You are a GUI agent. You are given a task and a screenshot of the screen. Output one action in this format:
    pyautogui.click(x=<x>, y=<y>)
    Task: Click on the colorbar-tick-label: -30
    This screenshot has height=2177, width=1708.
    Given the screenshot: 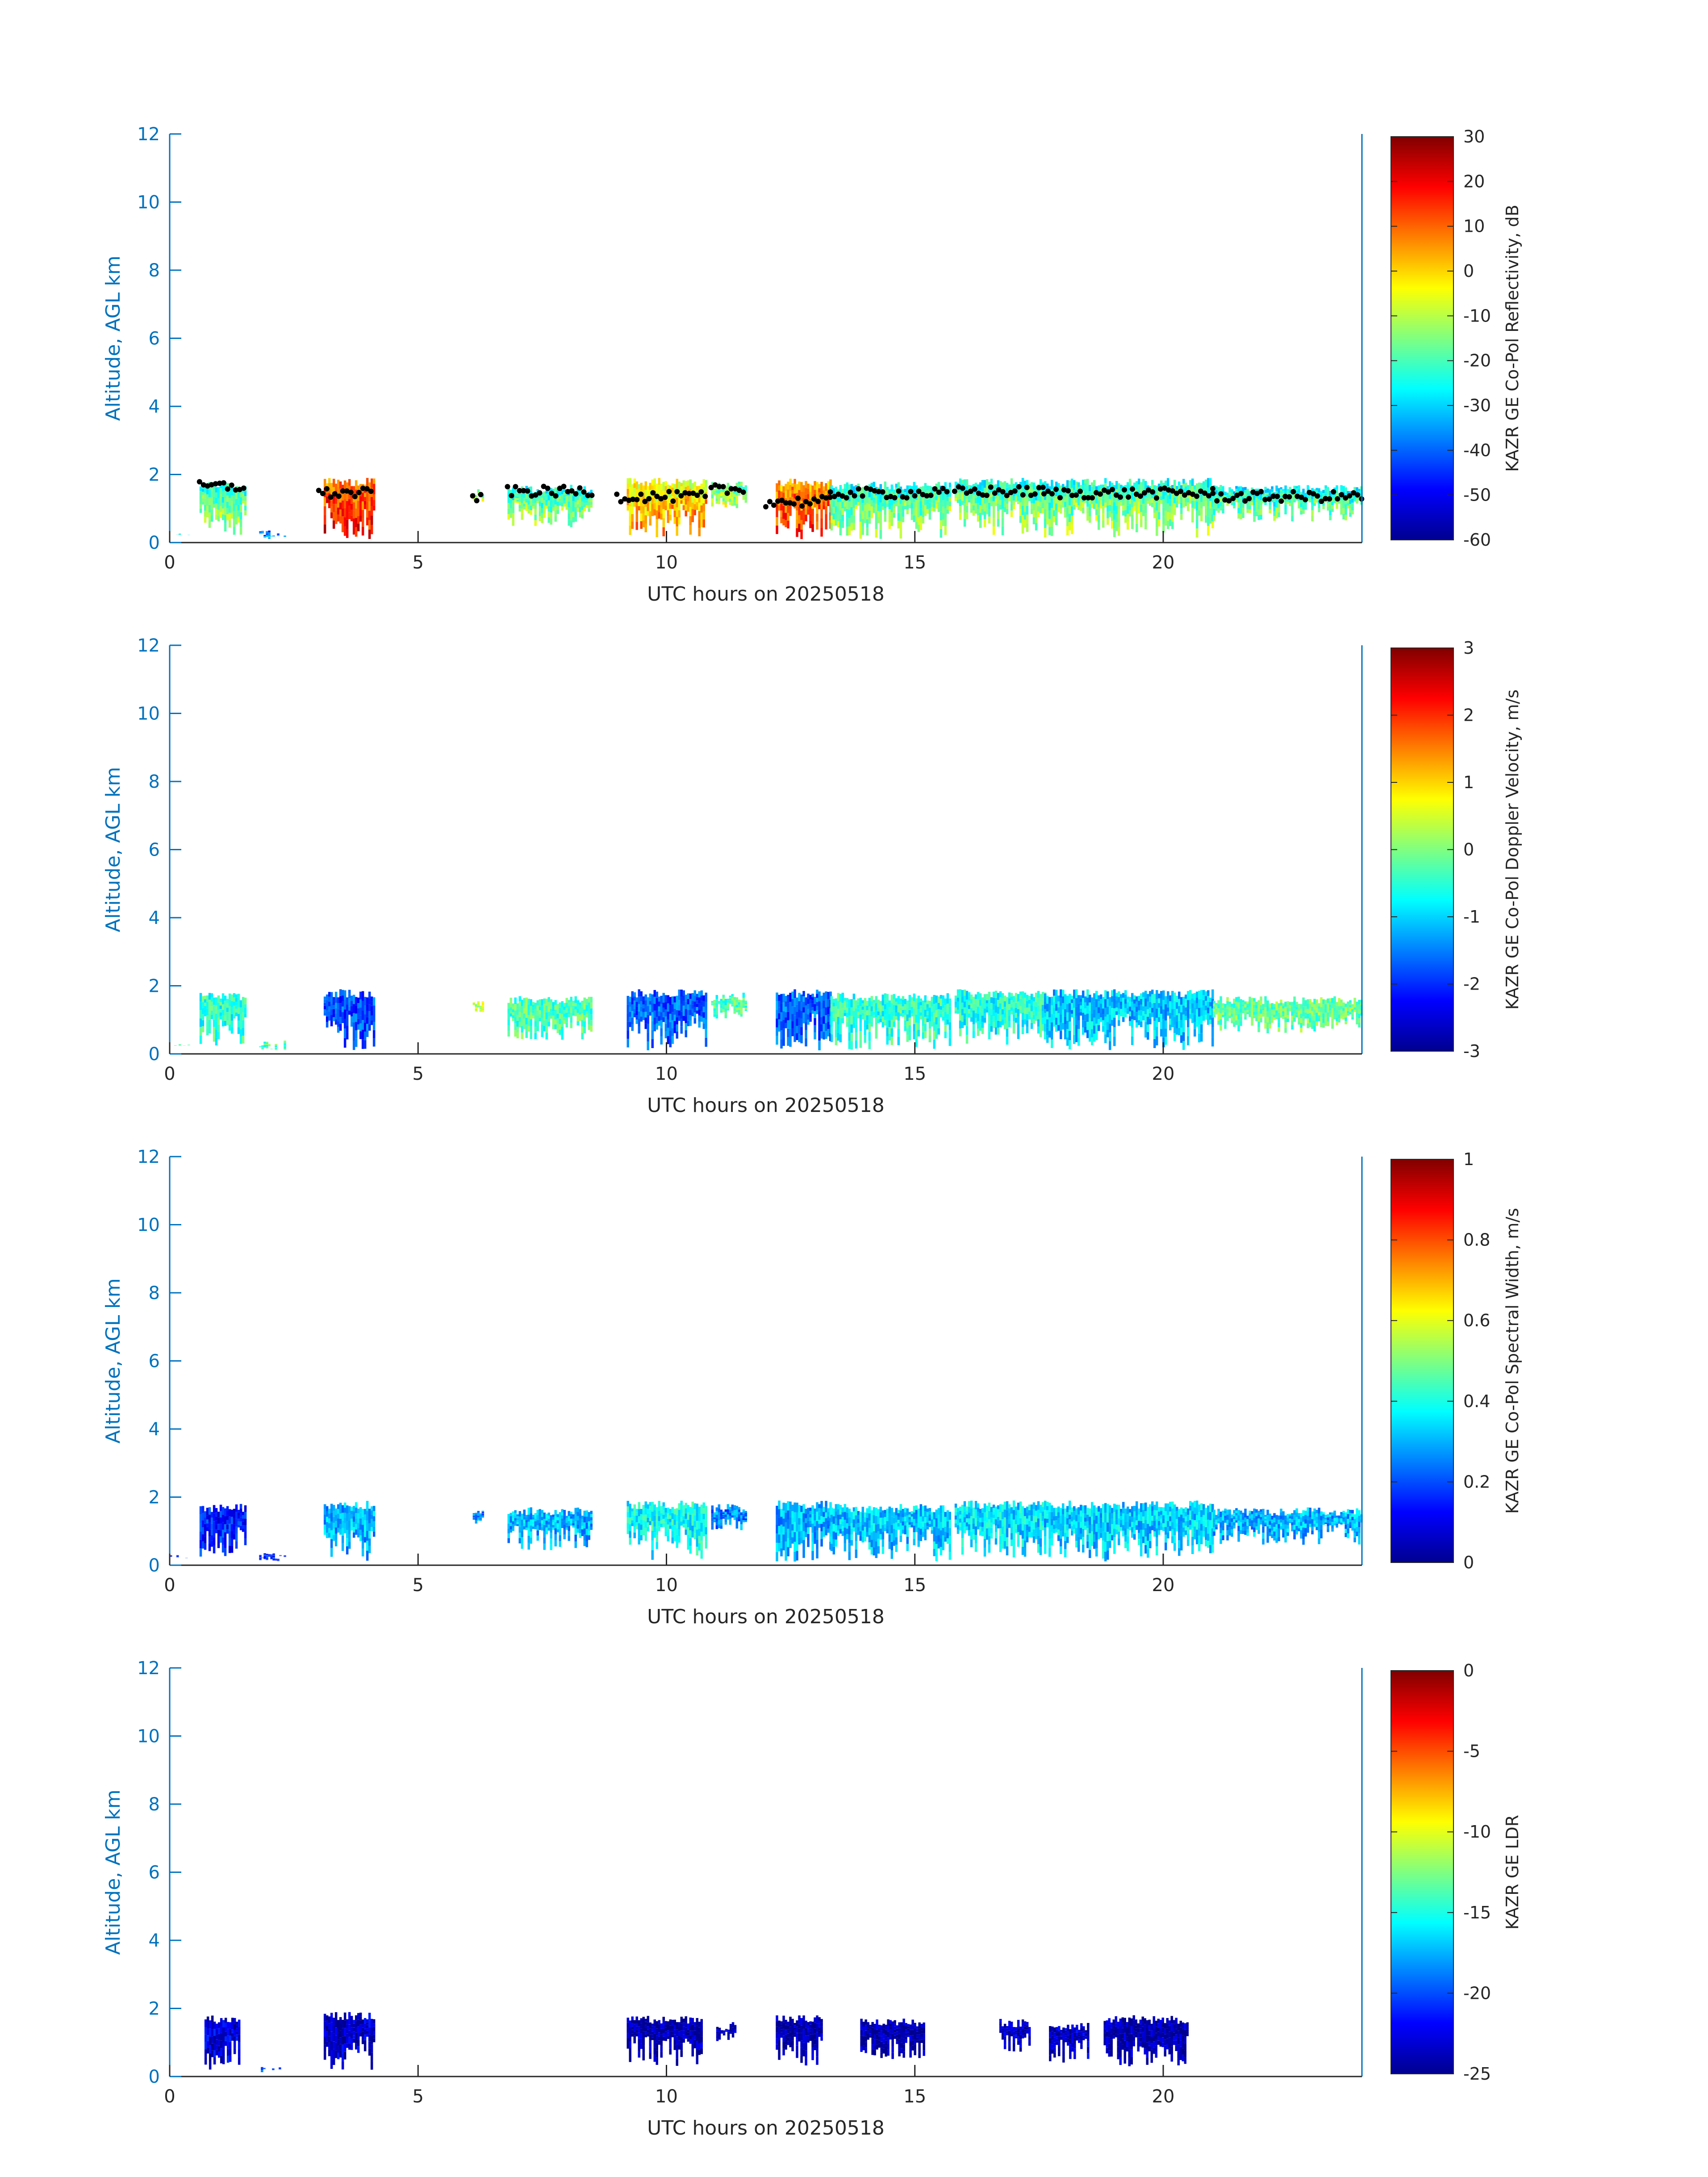 What is the action you would take?
    pyautogui.click(x=1477, y=405)
    